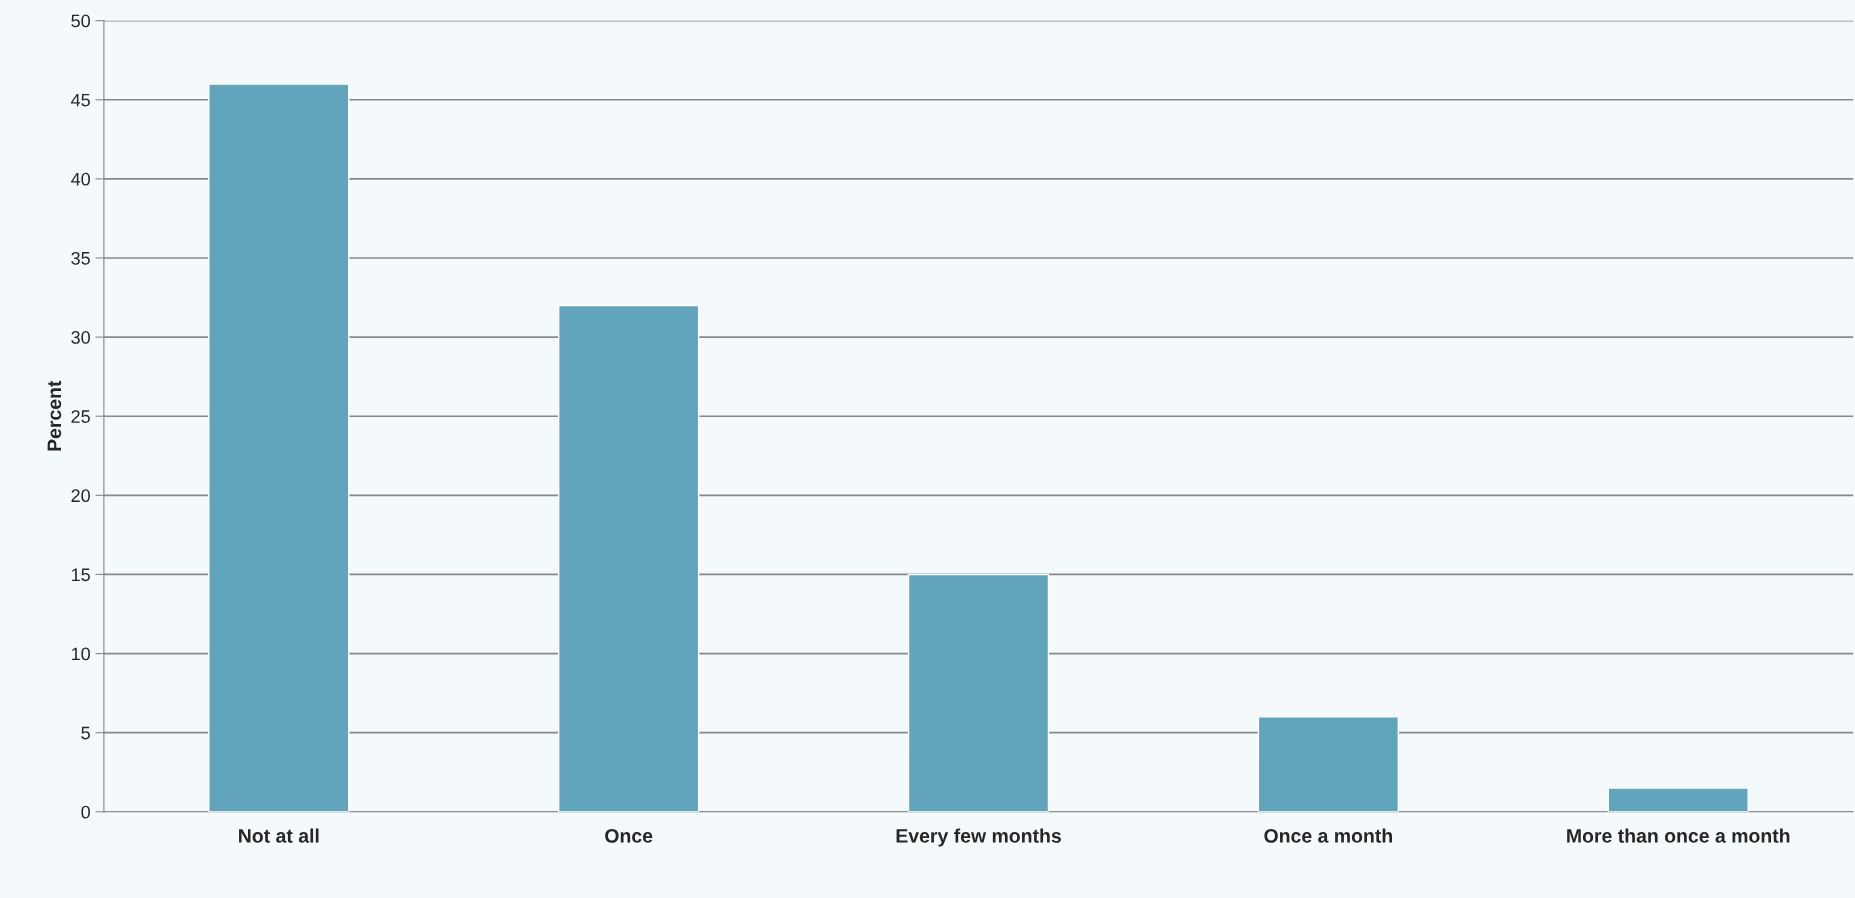 The image size is (1855, 898). What do you see at coordinates (80, 496) in the screenshot?
I see `y-tick-label: 20` at bounding box center [80, 496].